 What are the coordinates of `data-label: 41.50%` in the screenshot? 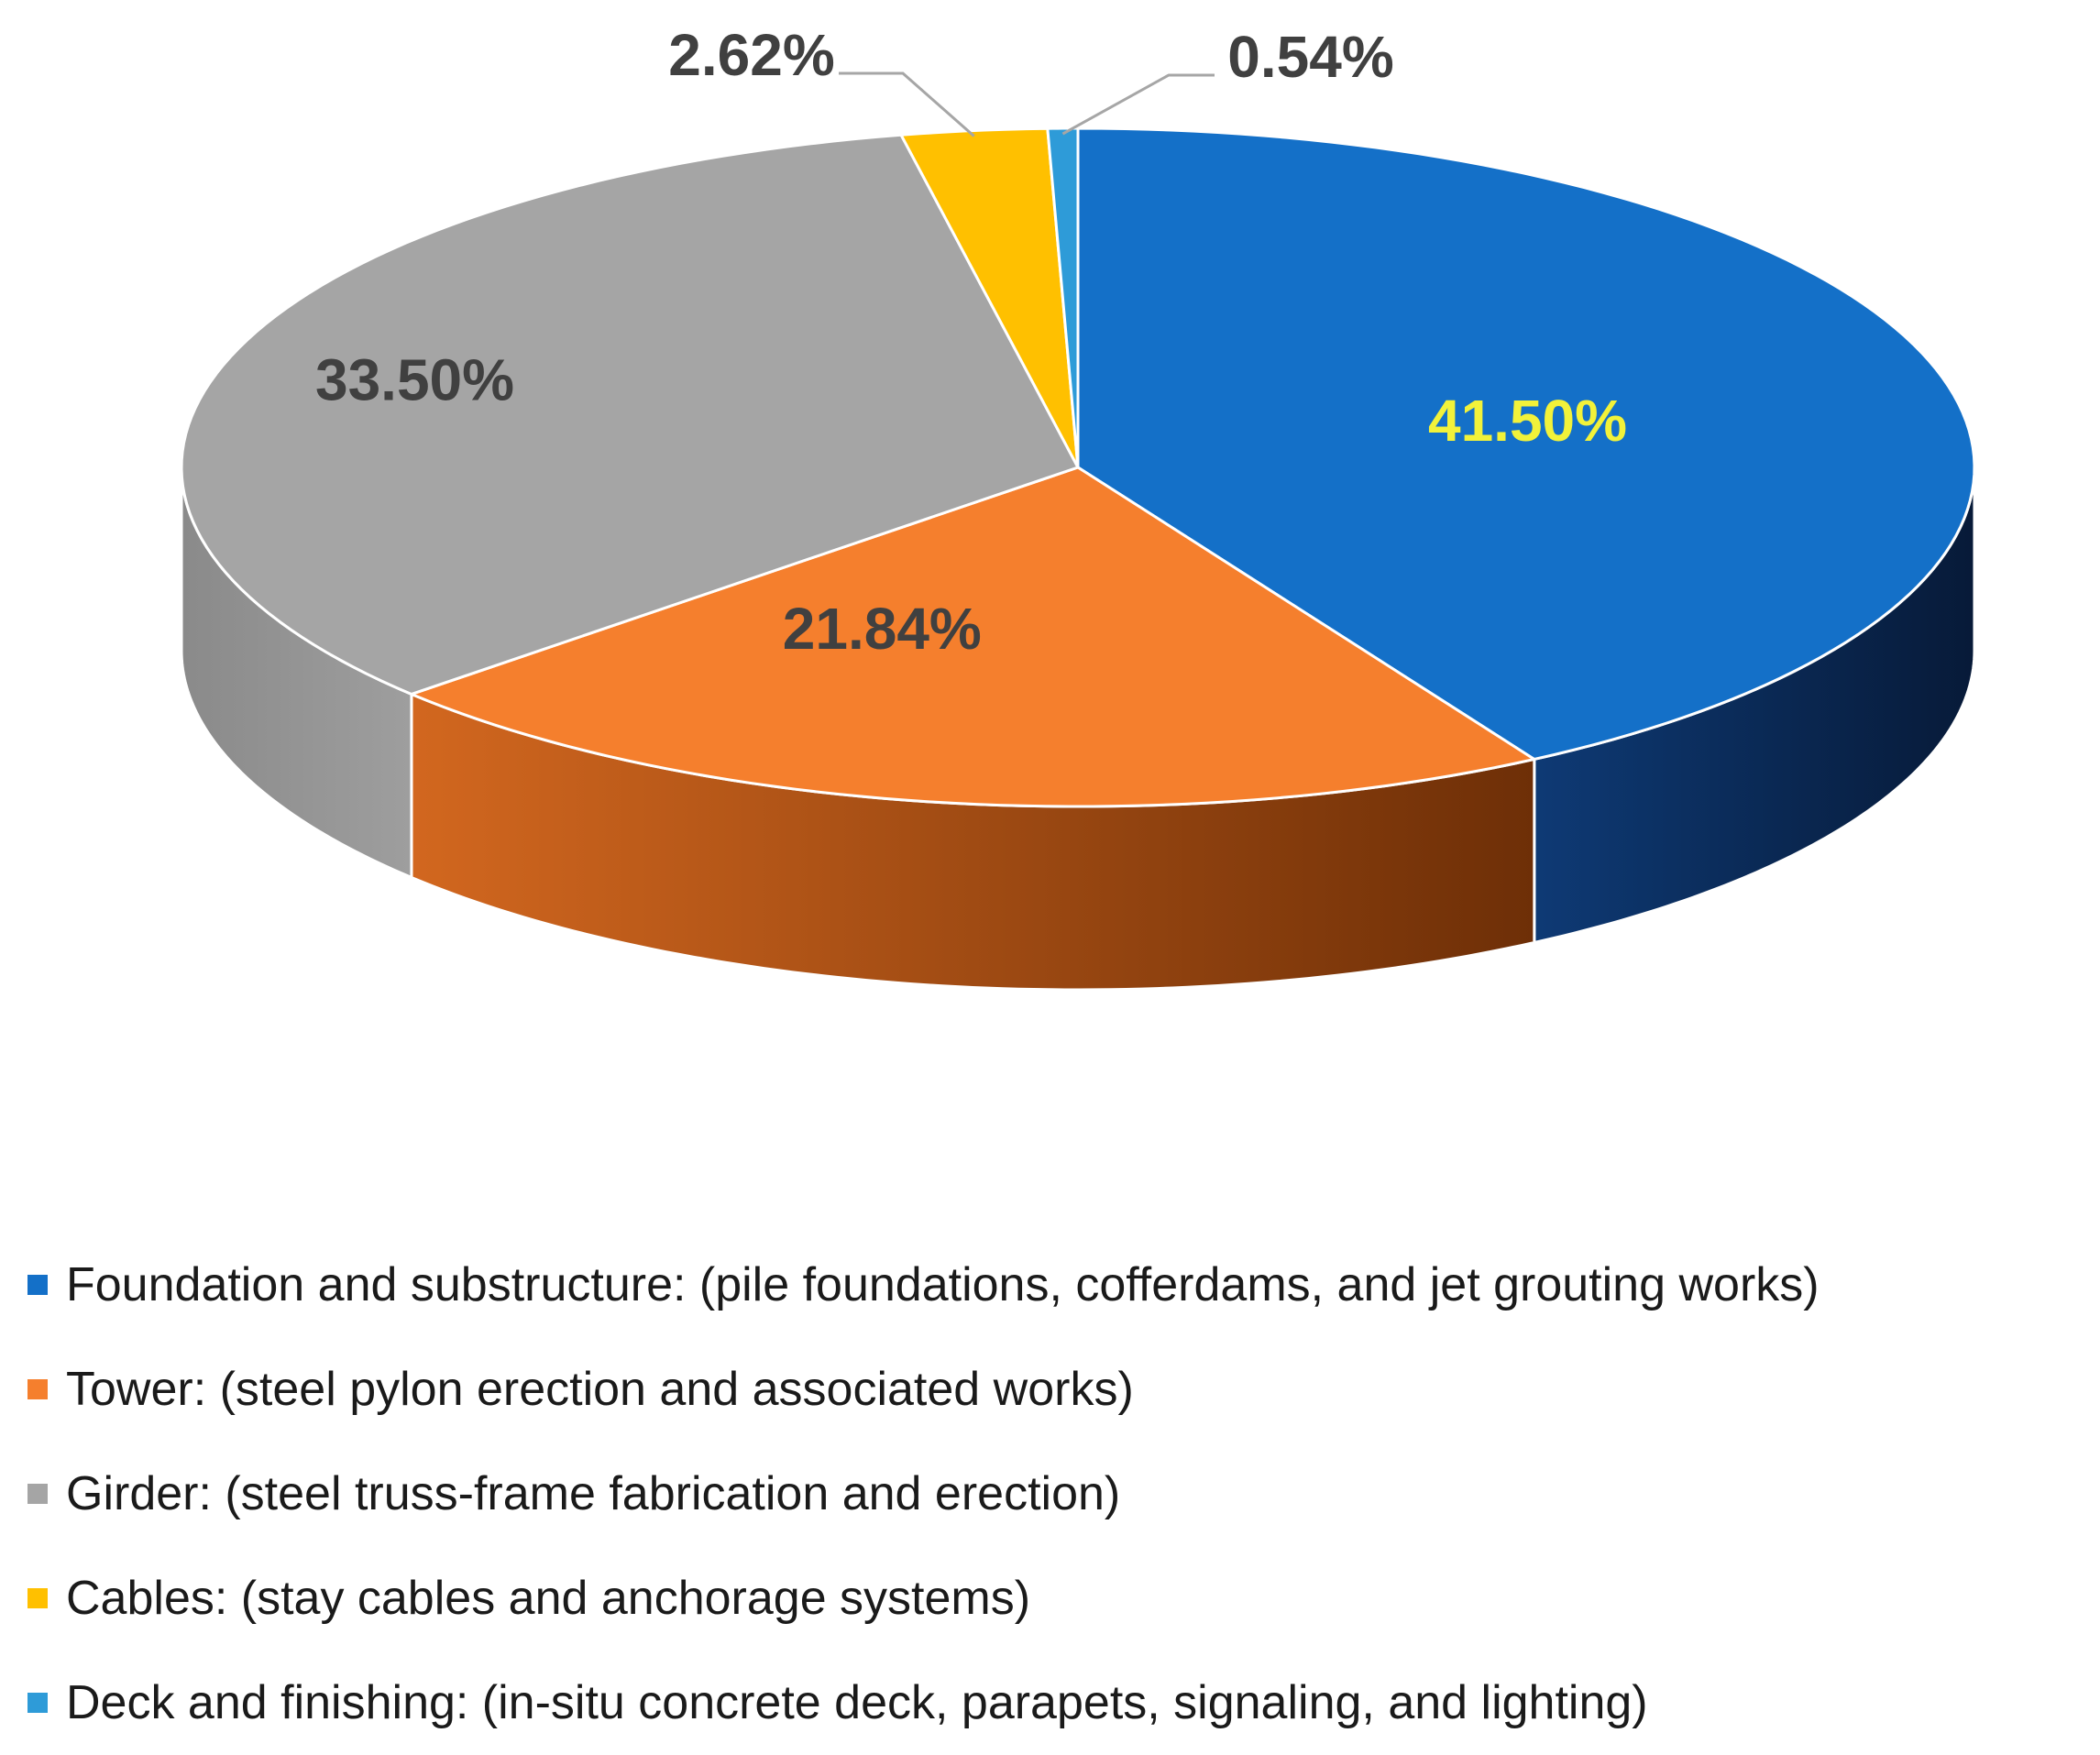 It's located at (1527, 421).